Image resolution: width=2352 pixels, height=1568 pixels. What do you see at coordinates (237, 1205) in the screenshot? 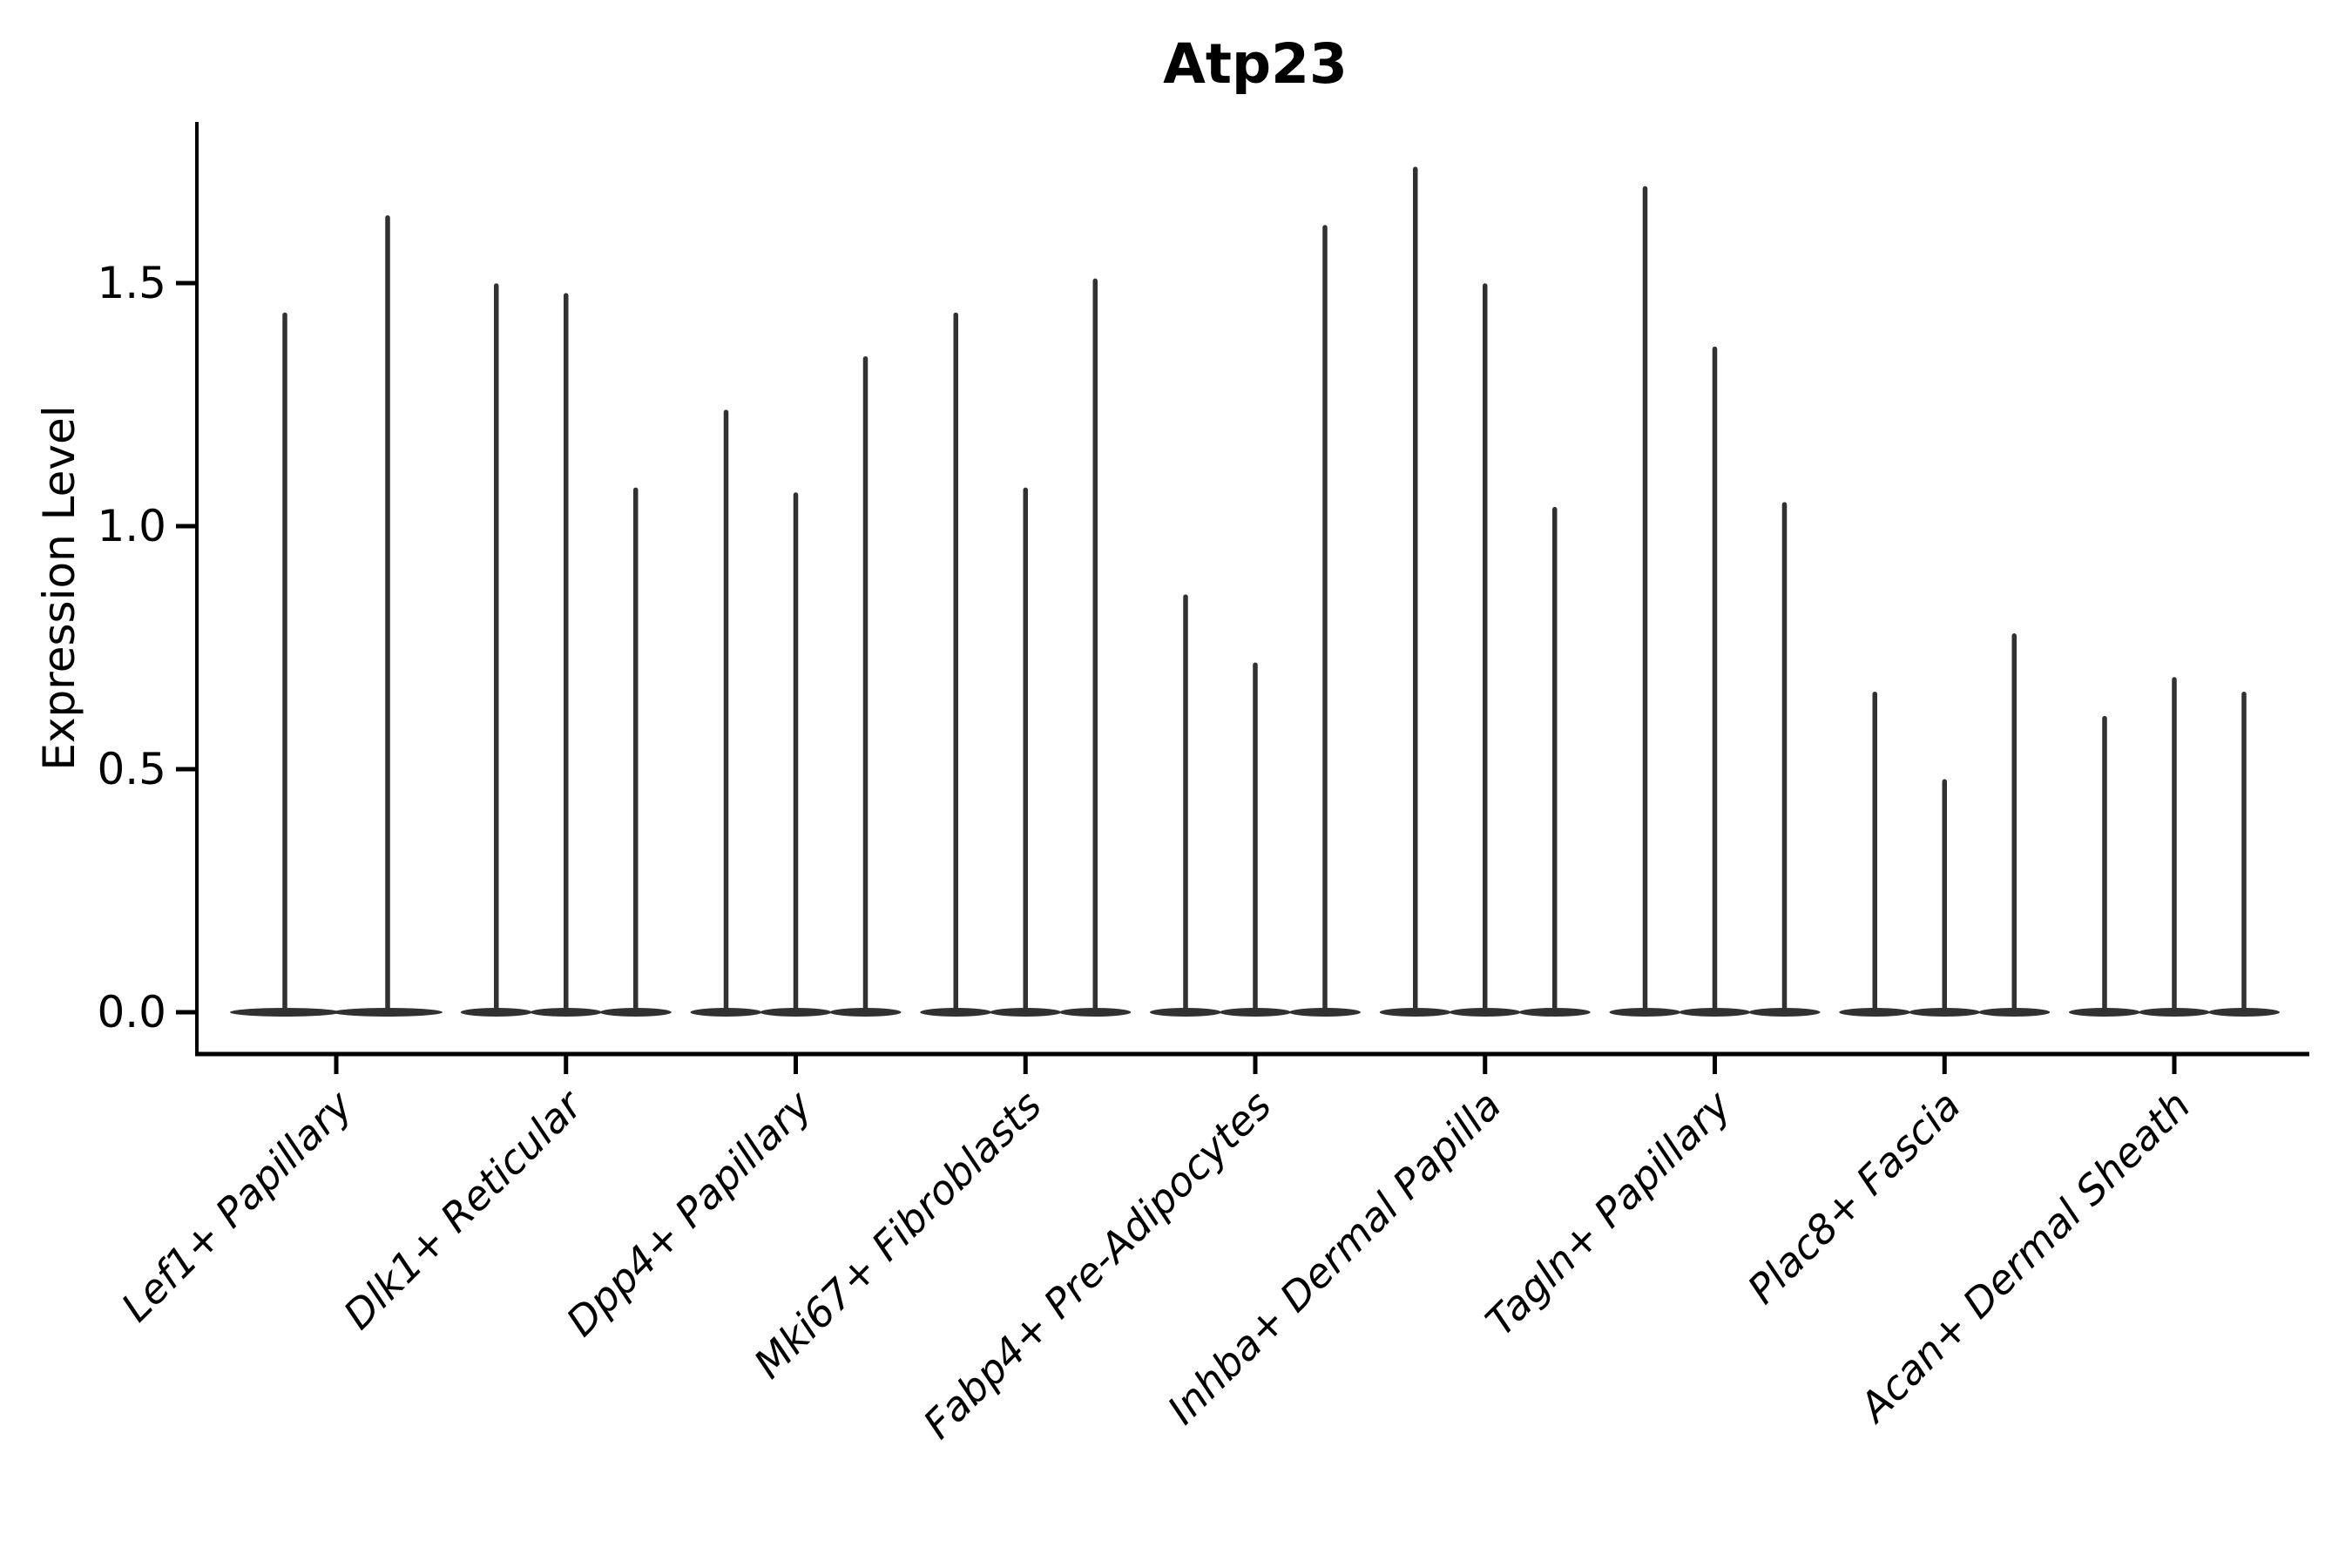
I see `x-tick-label: Lef1+ Papillary` at bounding box center [237, 1205].